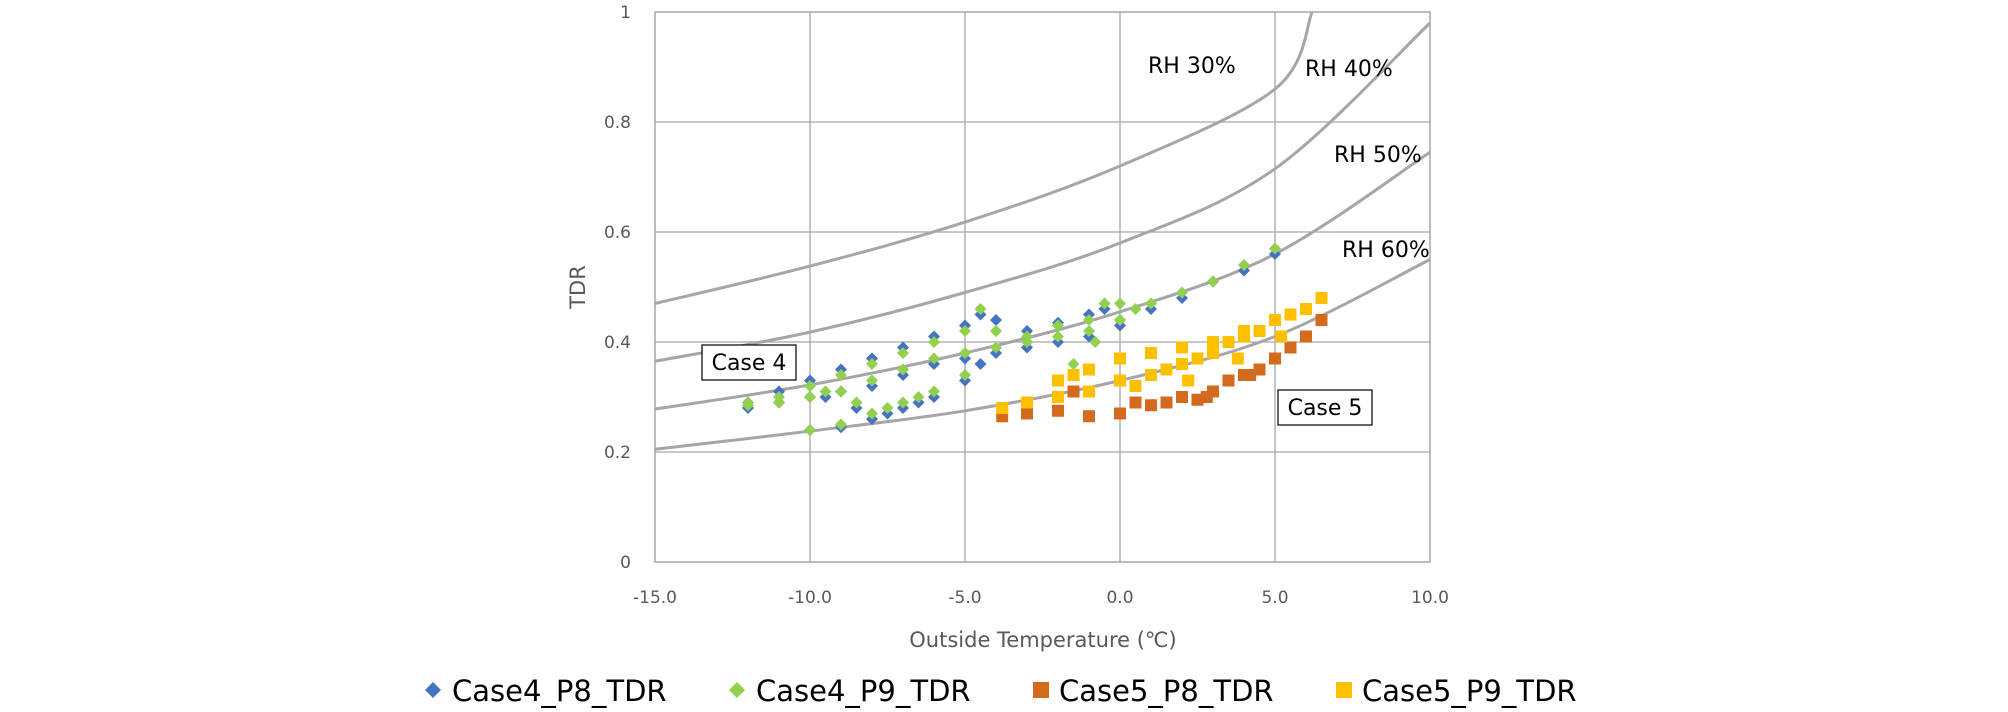 The width and height of the screenshot is (2008, 712). I want to click on case5-label-box, so click(1325, 407).